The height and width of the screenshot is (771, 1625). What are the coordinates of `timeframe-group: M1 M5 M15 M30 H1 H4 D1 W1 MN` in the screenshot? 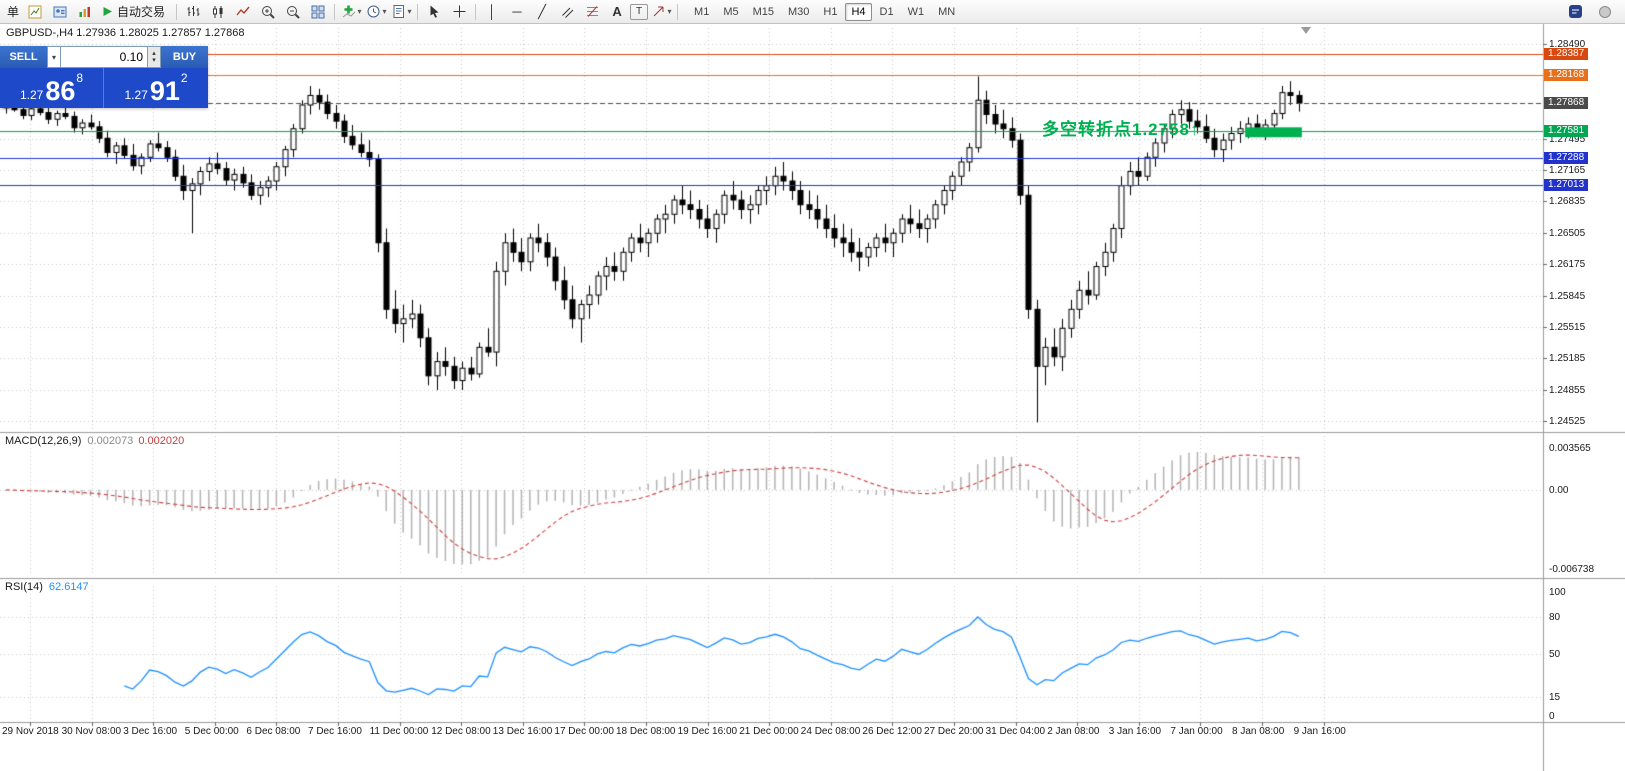 It's located at (824, 11).